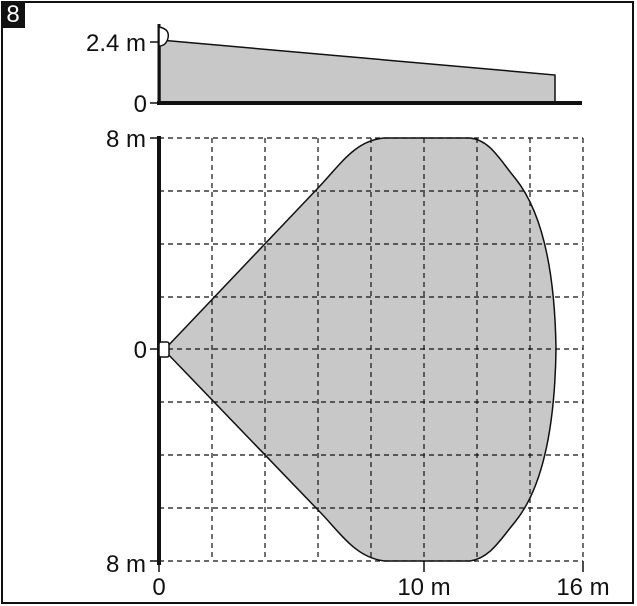 The width and height of the screenshot is (637, 606). I want to click on side-view-ground-label: 0, so click(140, 104).